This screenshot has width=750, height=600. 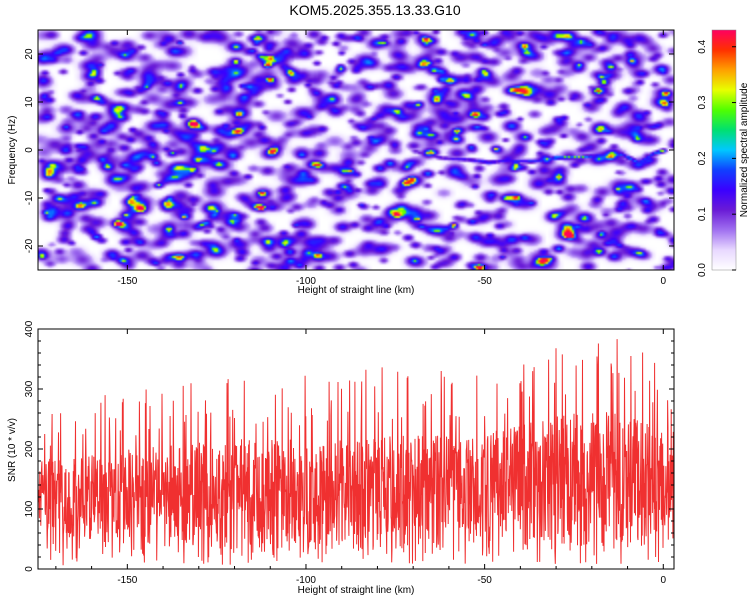 What do you see at coordinates (127, 281) in the screenshot?
I see `spectrogram-x-tick-label: -150` at bounding box center [127, 281].